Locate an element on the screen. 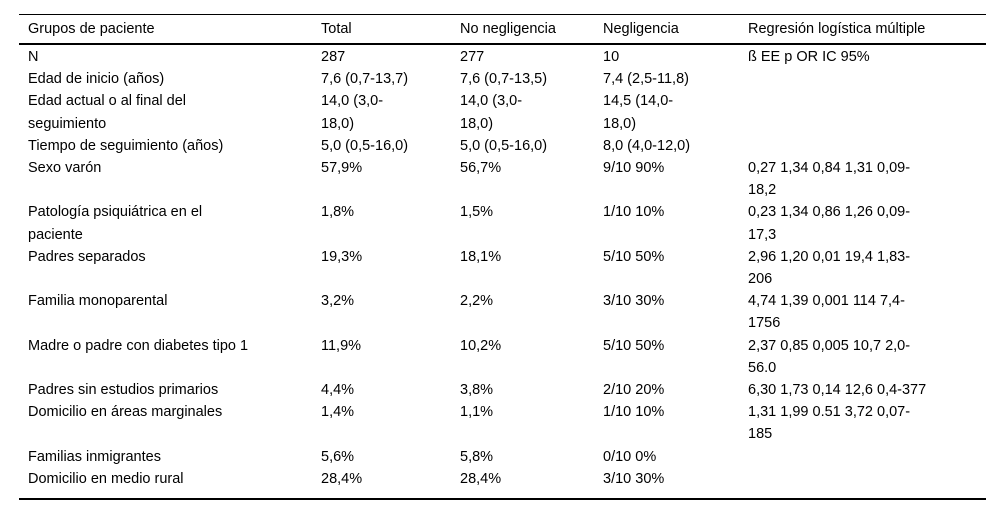 The width and height of the screenshot is (1000, 516). table-cell-total: 3,2% is located at coordinates (338, 301).